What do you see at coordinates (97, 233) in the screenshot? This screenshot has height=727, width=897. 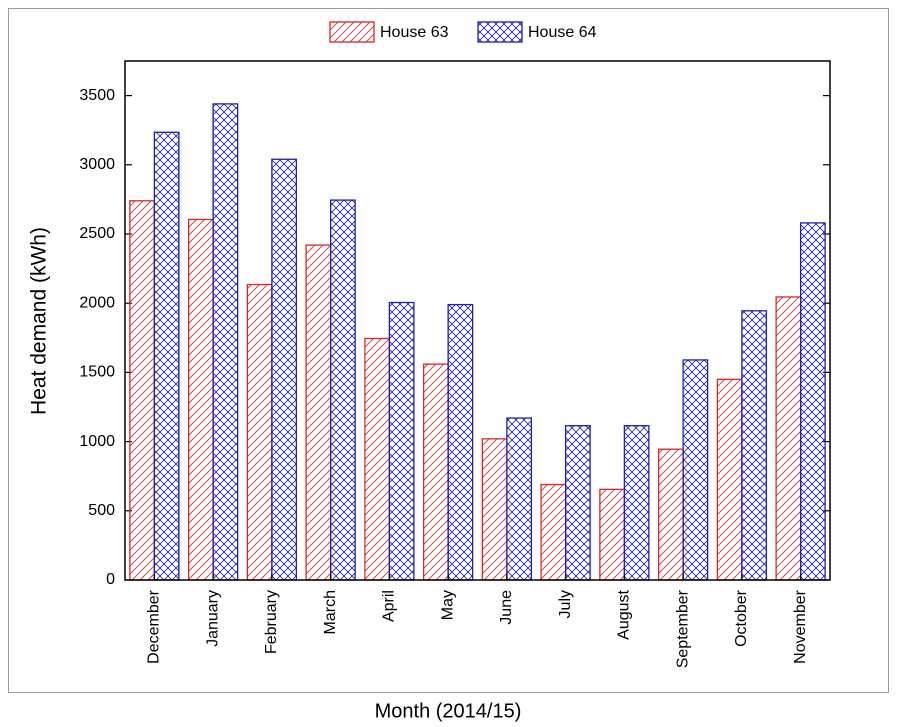 I see `y-tick-label: 2500` at bounding box center [97, 233].